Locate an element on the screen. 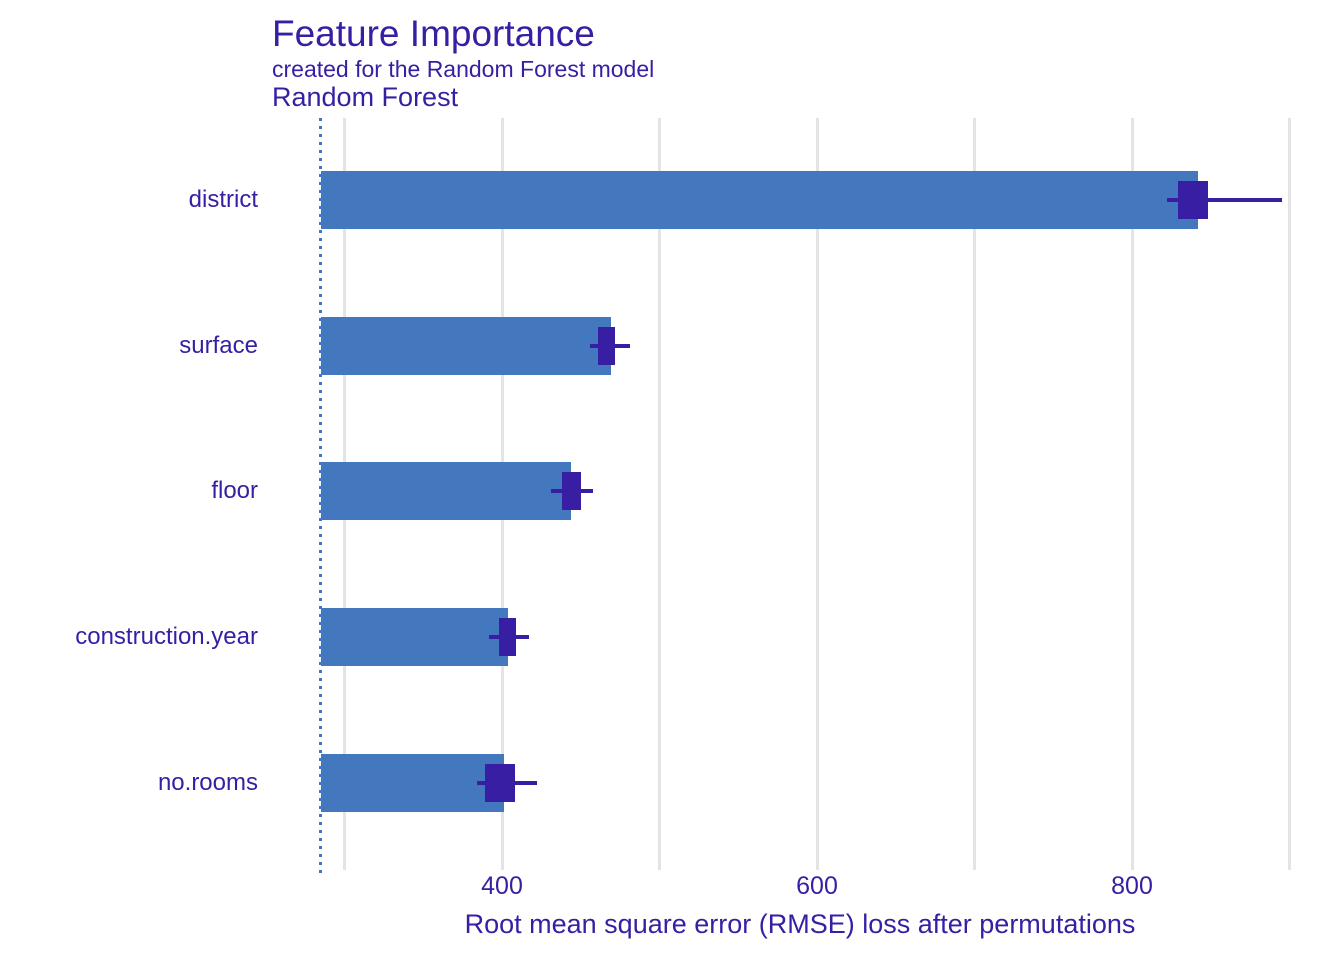 Image resolution: width=1344 pixels, height=960 pixels. facet-label: Random Forest is located at coordinates (365, 97).